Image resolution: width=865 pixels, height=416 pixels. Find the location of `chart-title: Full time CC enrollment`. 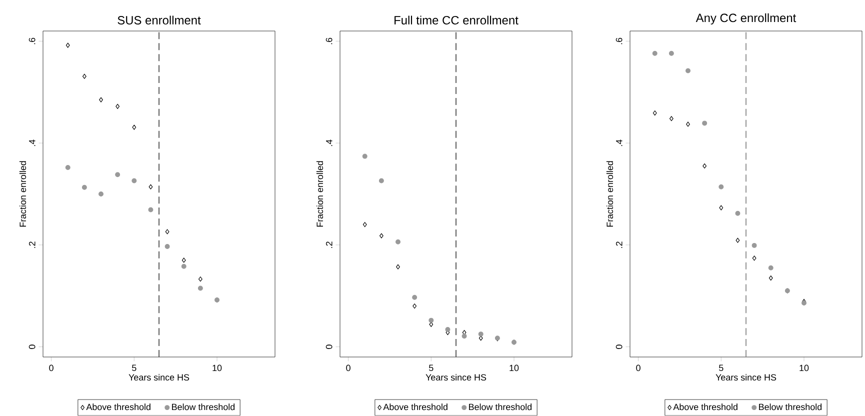

chart-title: Full time CC enrollment is located at coordinates (456, 20).